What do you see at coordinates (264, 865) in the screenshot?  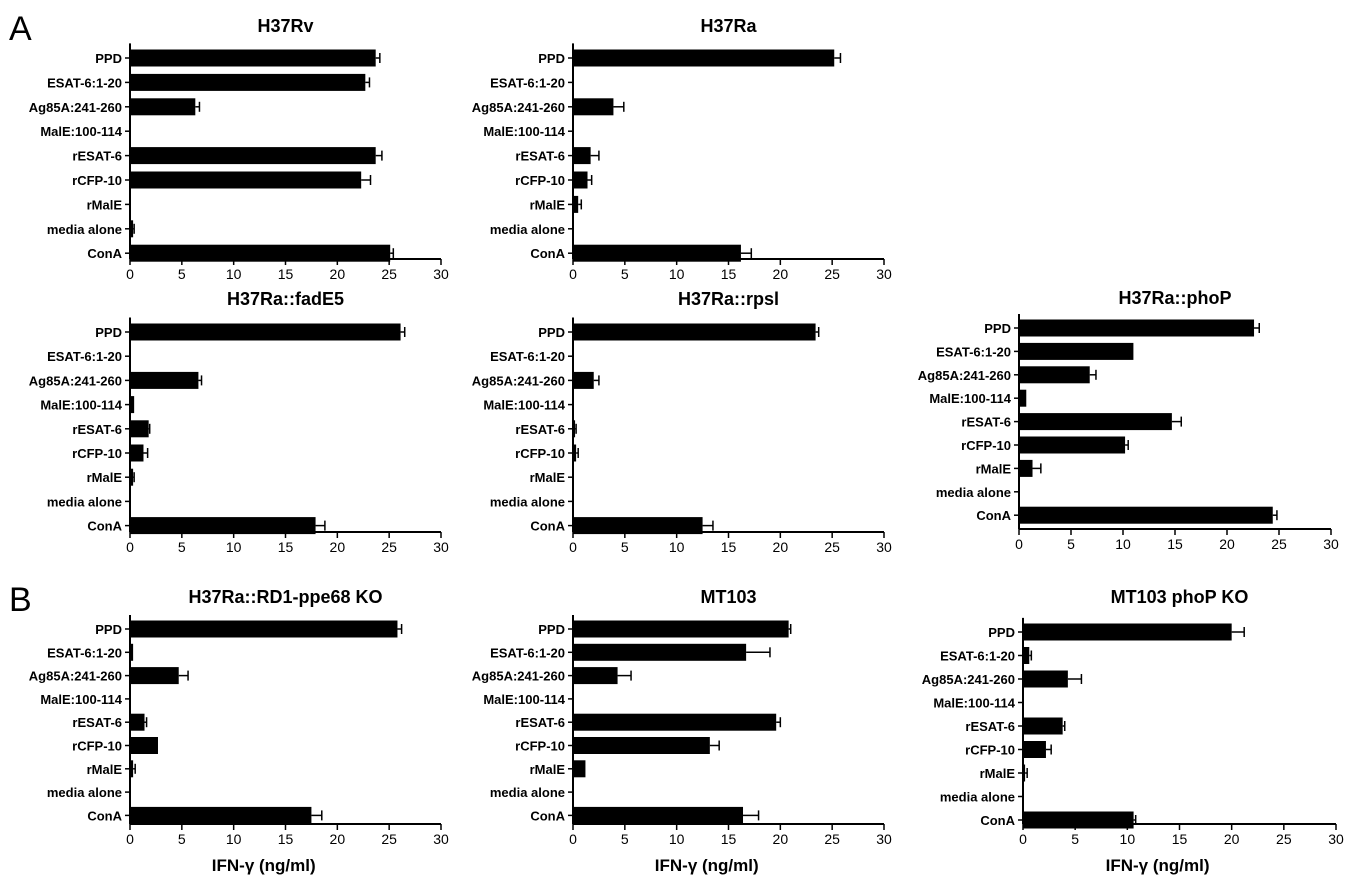 I see `x-axis-label: IFN-γ (ng/ml)` at bounding box center [264, 865].